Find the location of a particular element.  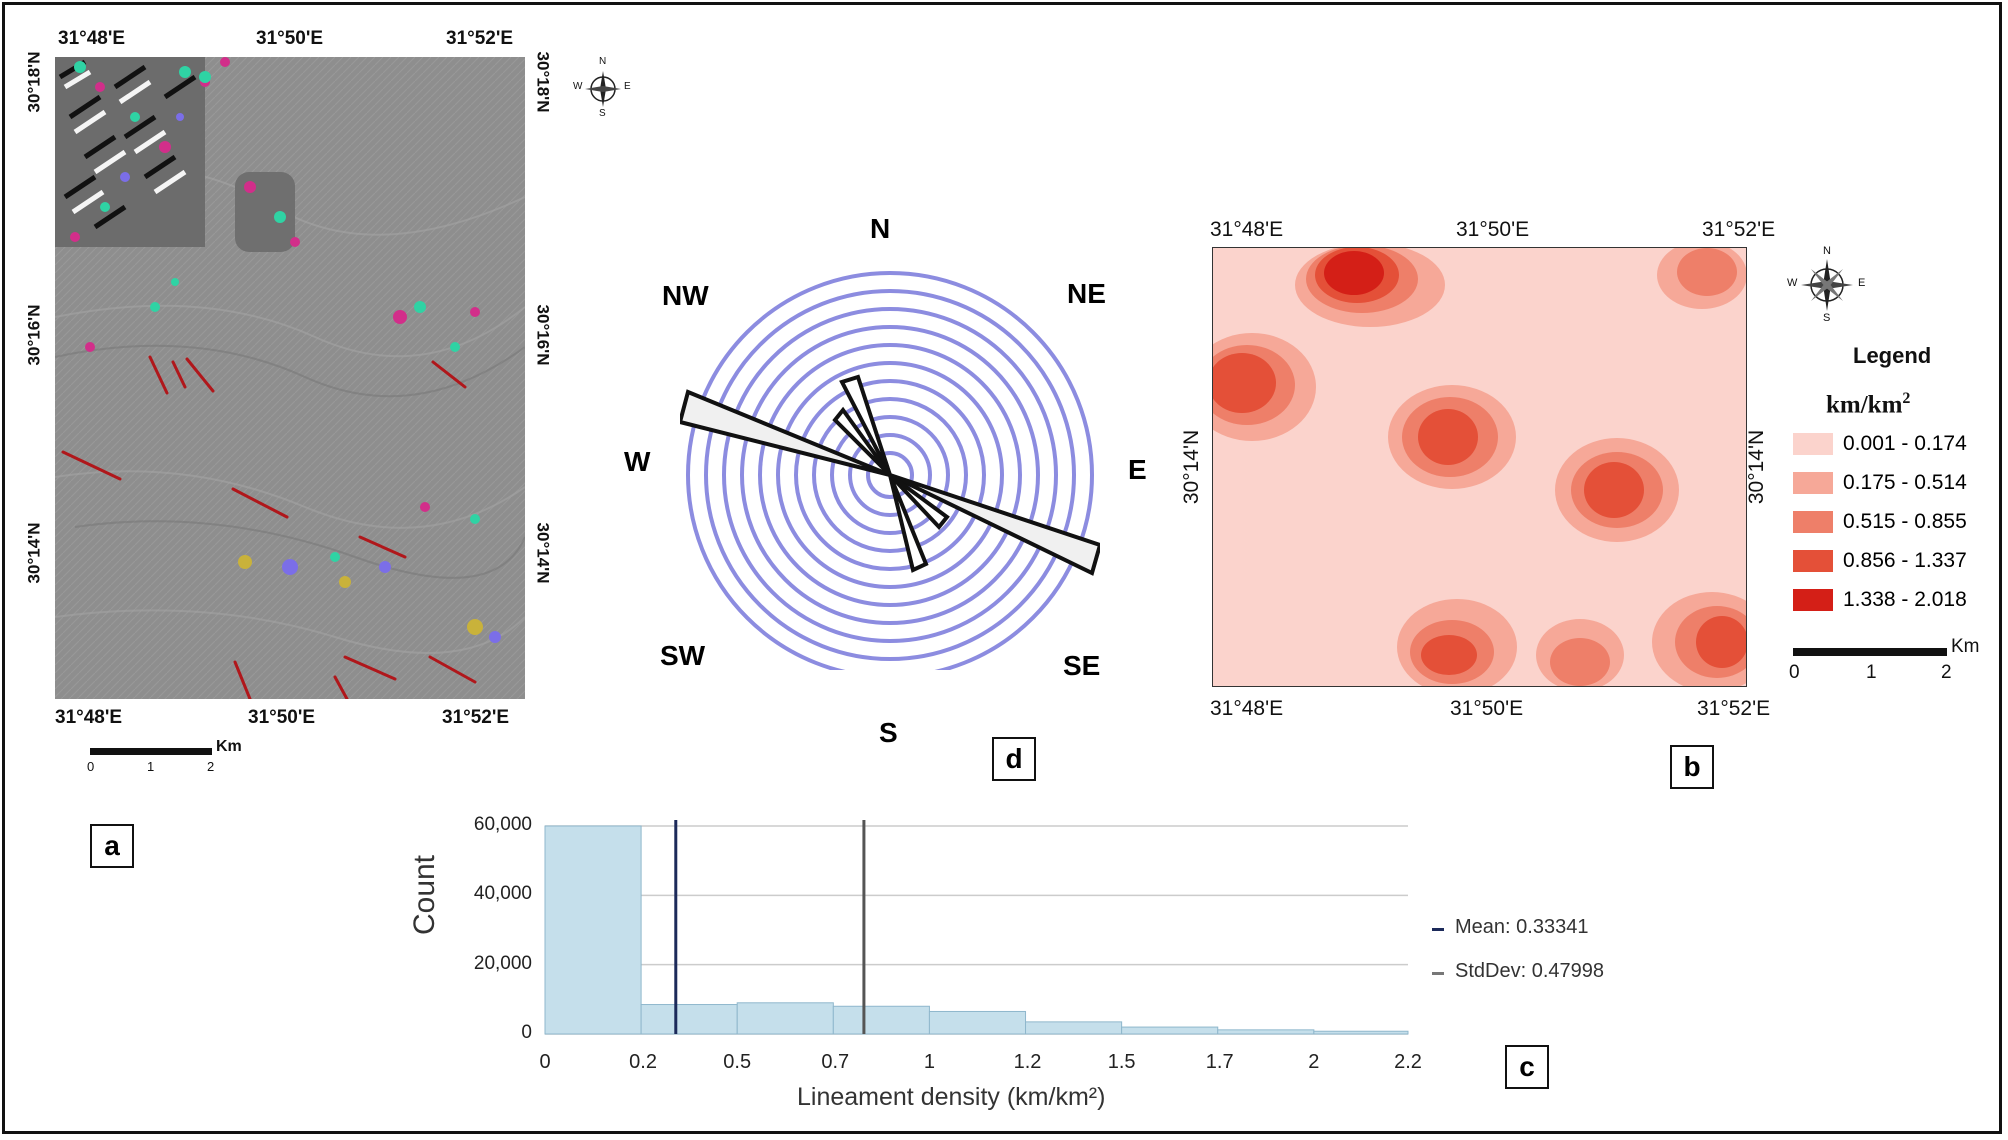

panel-label-c: c is located at coordinates (1527, 1067).